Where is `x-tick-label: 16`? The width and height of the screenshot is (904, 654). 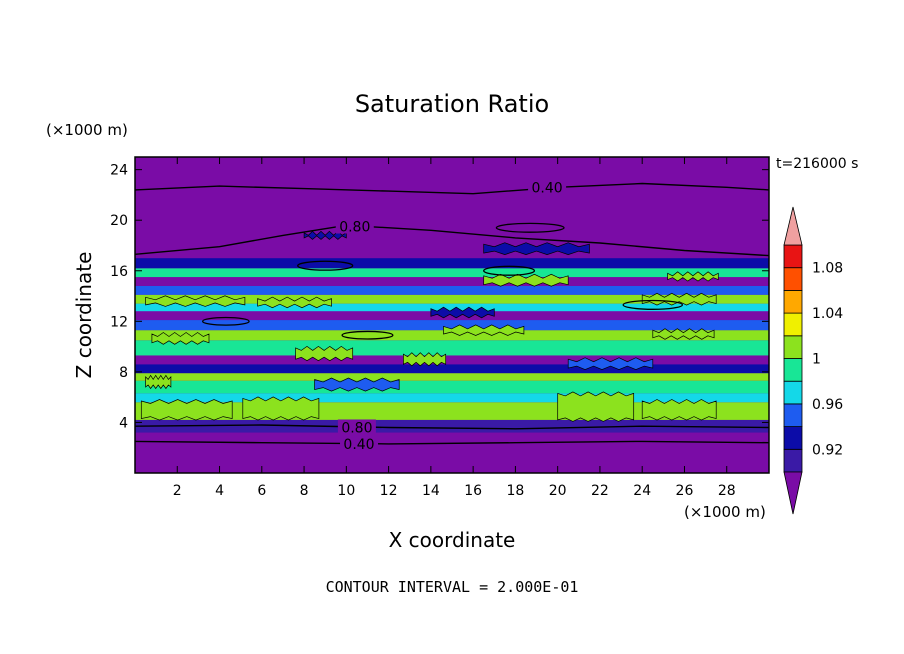
x-tick-label: 16 is located at coordinates (473, 491).